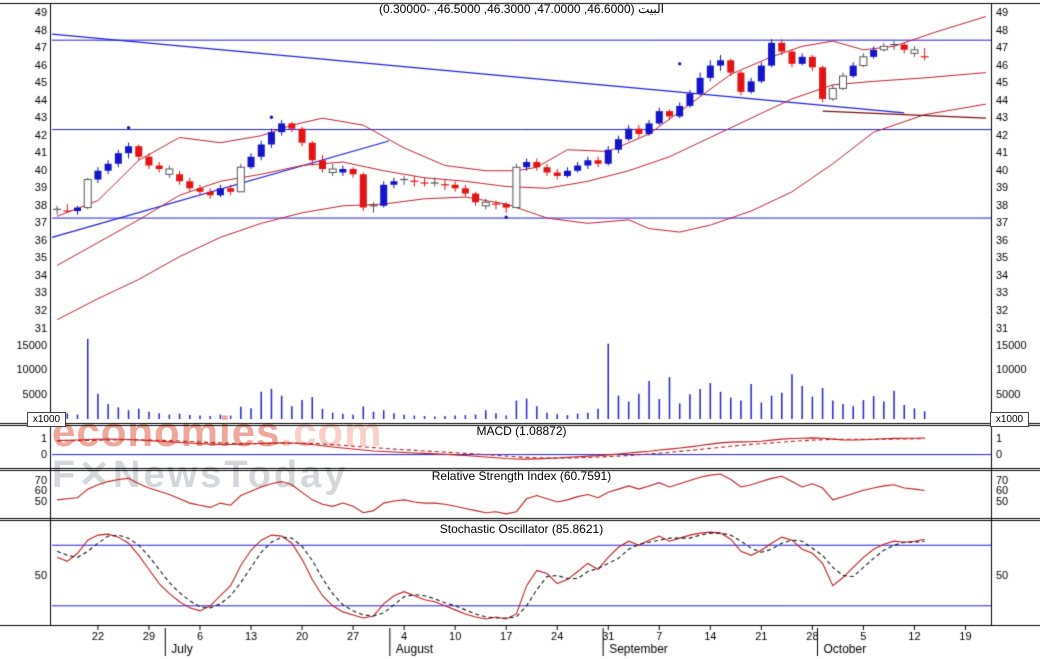 The image size is (1040, 659). Describe the element at coordinates (521, 476) in the screenshot. I see `rsi-panel-title: Relative Strength Index (60.7591)` at that location.